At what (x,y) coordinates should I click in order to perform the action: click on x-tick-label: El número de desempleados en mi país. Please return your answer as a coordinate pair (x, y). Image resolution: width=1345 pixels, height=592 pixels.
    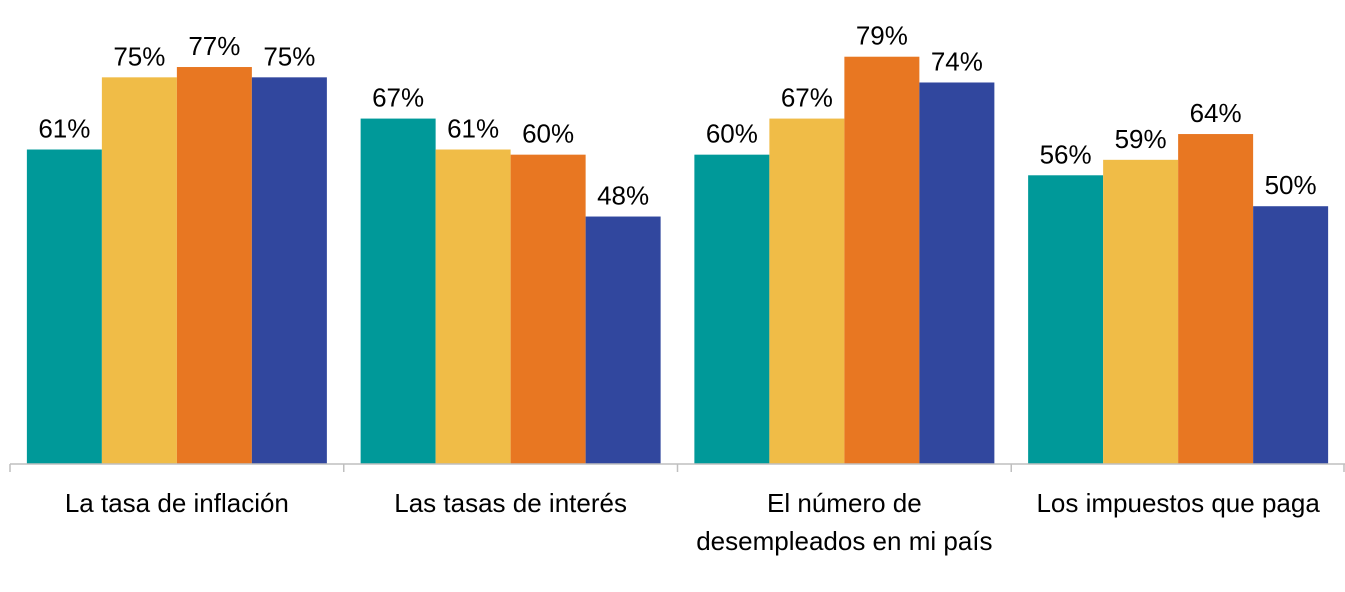
    Looking at the image, I should click on (844, 522).